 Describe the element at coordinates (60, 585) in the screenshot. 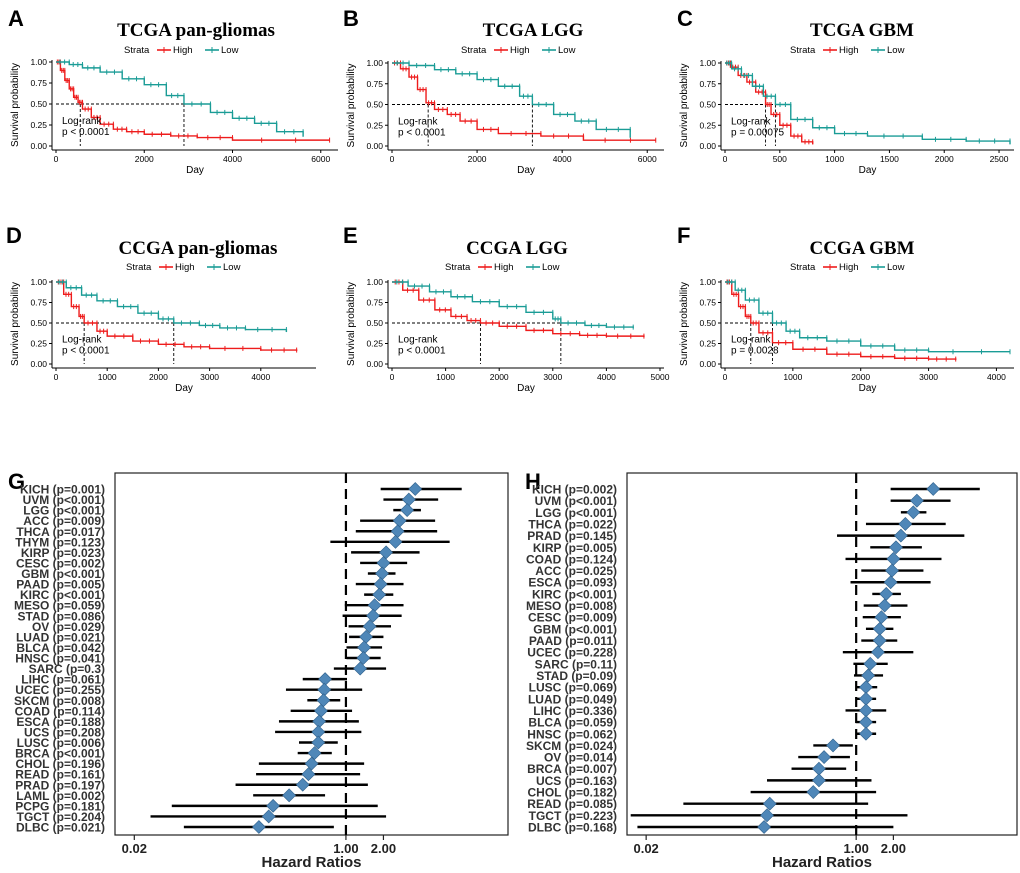

I see `row-label-paad: PAAD (p=0.005)` at that location.